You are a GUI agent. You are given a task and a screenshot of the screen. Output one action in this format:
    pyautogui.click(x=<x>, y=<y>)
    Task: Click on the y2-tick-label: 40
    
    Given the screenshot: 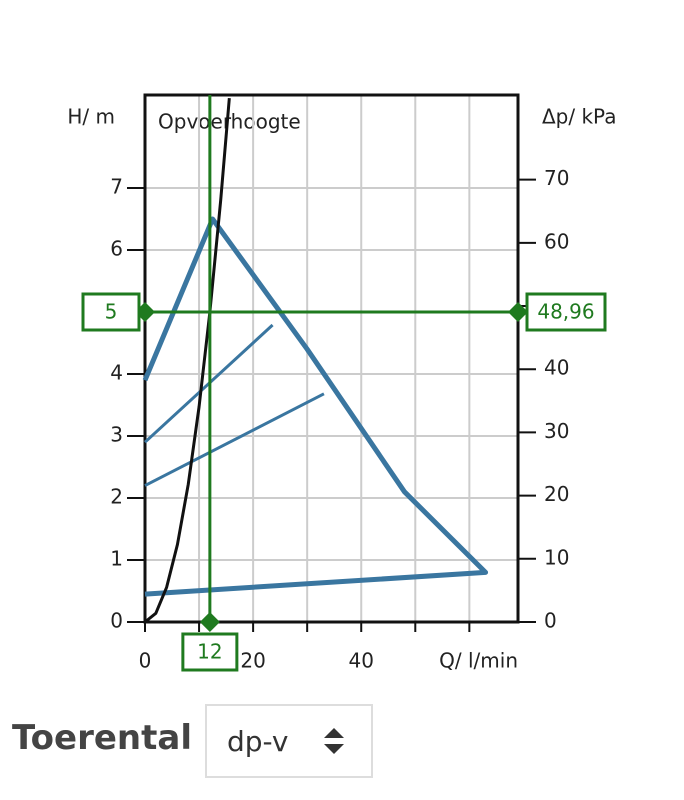 What is the action you would take?
    pyautogui.click(x=556, y=368)
    